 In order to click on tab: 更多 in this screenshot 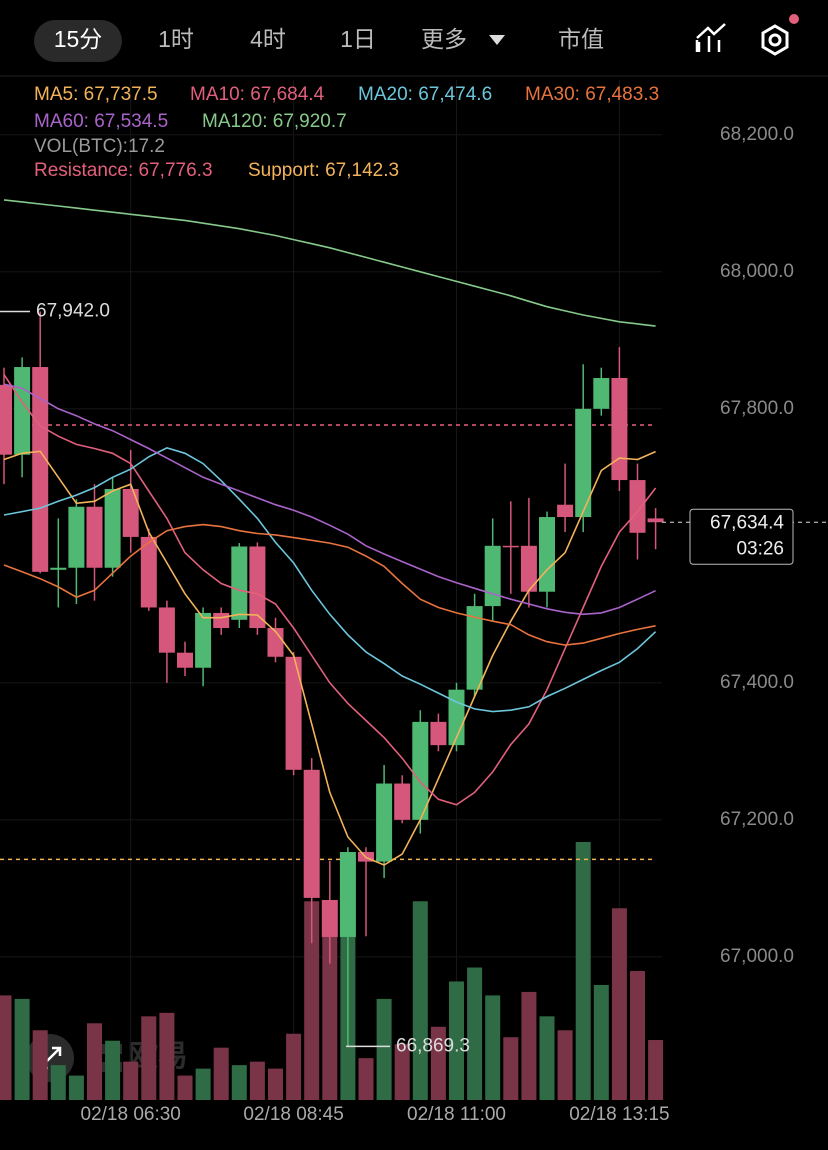, I will do `click(444, 39)`.